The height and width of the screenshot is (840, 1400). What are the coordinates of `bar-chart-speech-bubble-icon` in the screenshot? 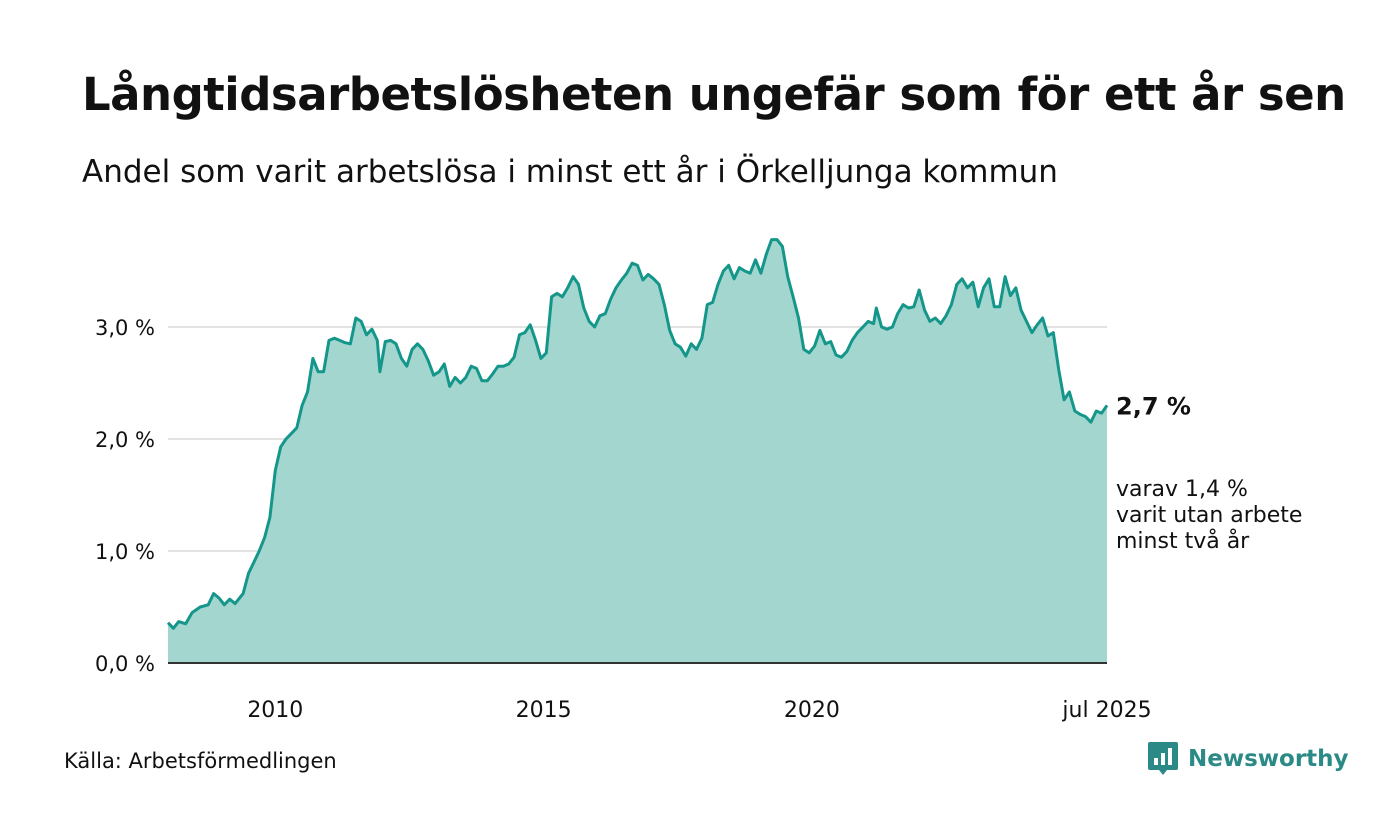 It's located at (1163, 758).